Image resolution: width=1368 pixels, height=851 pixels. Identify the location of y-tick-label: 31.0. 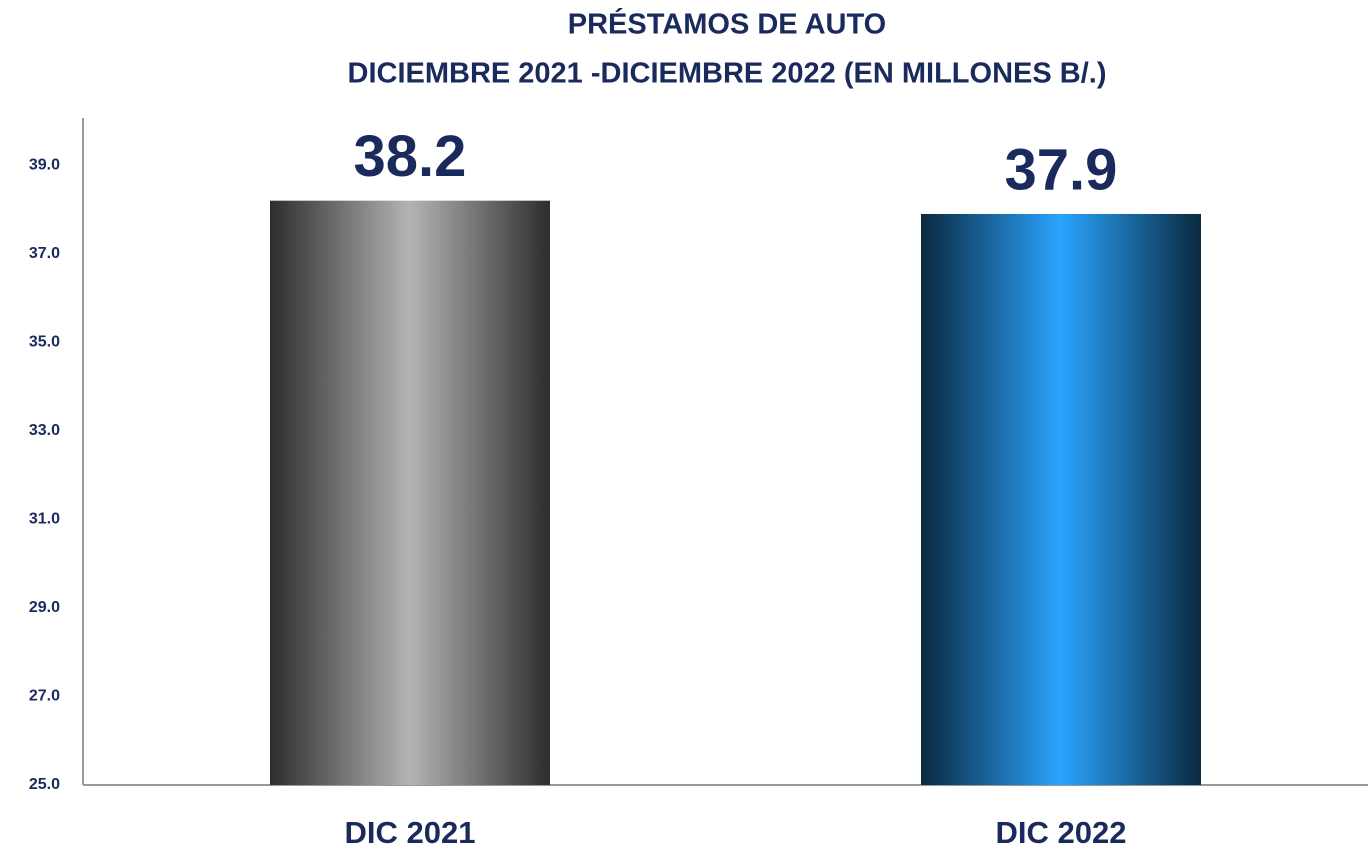
(44, 519).